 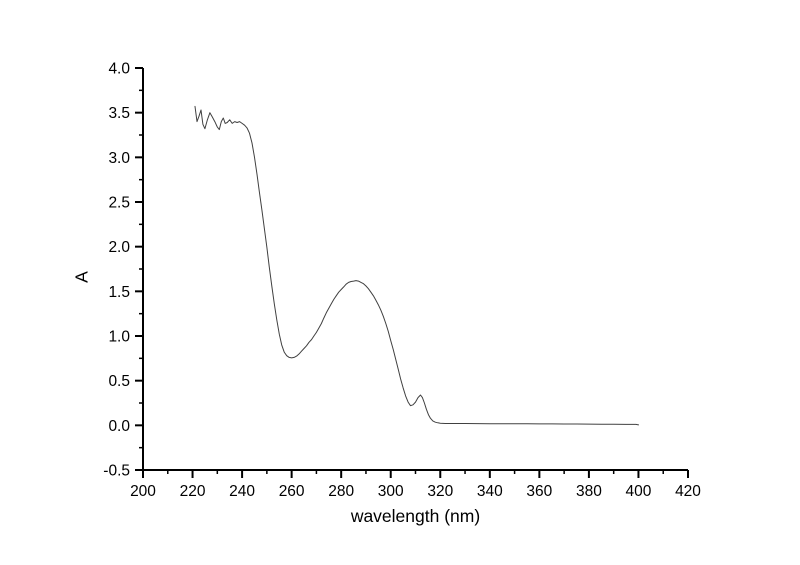 What do you see at coordinates (589, 491) in the screenshot?
I see `x-tick-label: 380` at bounding box center [589, 491].